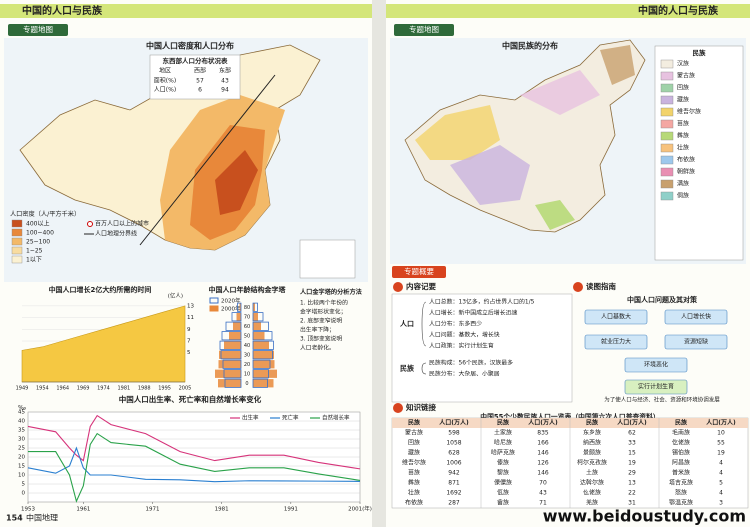 Image resolution: width=750 pixels, height=531 pixels. Describe the element at coordinates (681, 463) in the screenshot. I see `table-cell: 阿昌族` at that location.